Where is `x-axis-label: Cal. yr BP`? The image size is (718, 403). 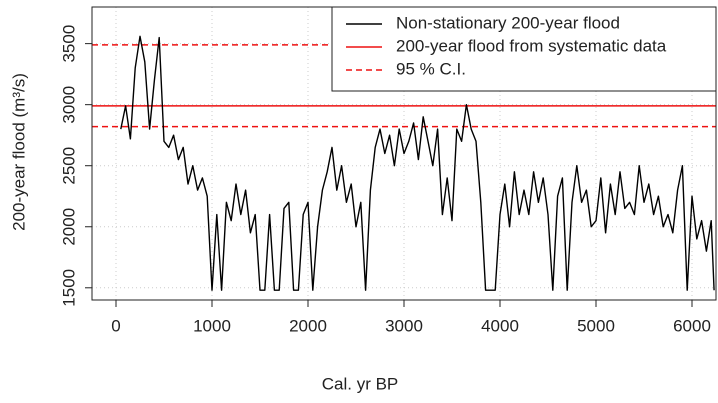 x-axis-label: Cal. yr BP is located at coordinates (360, 383).